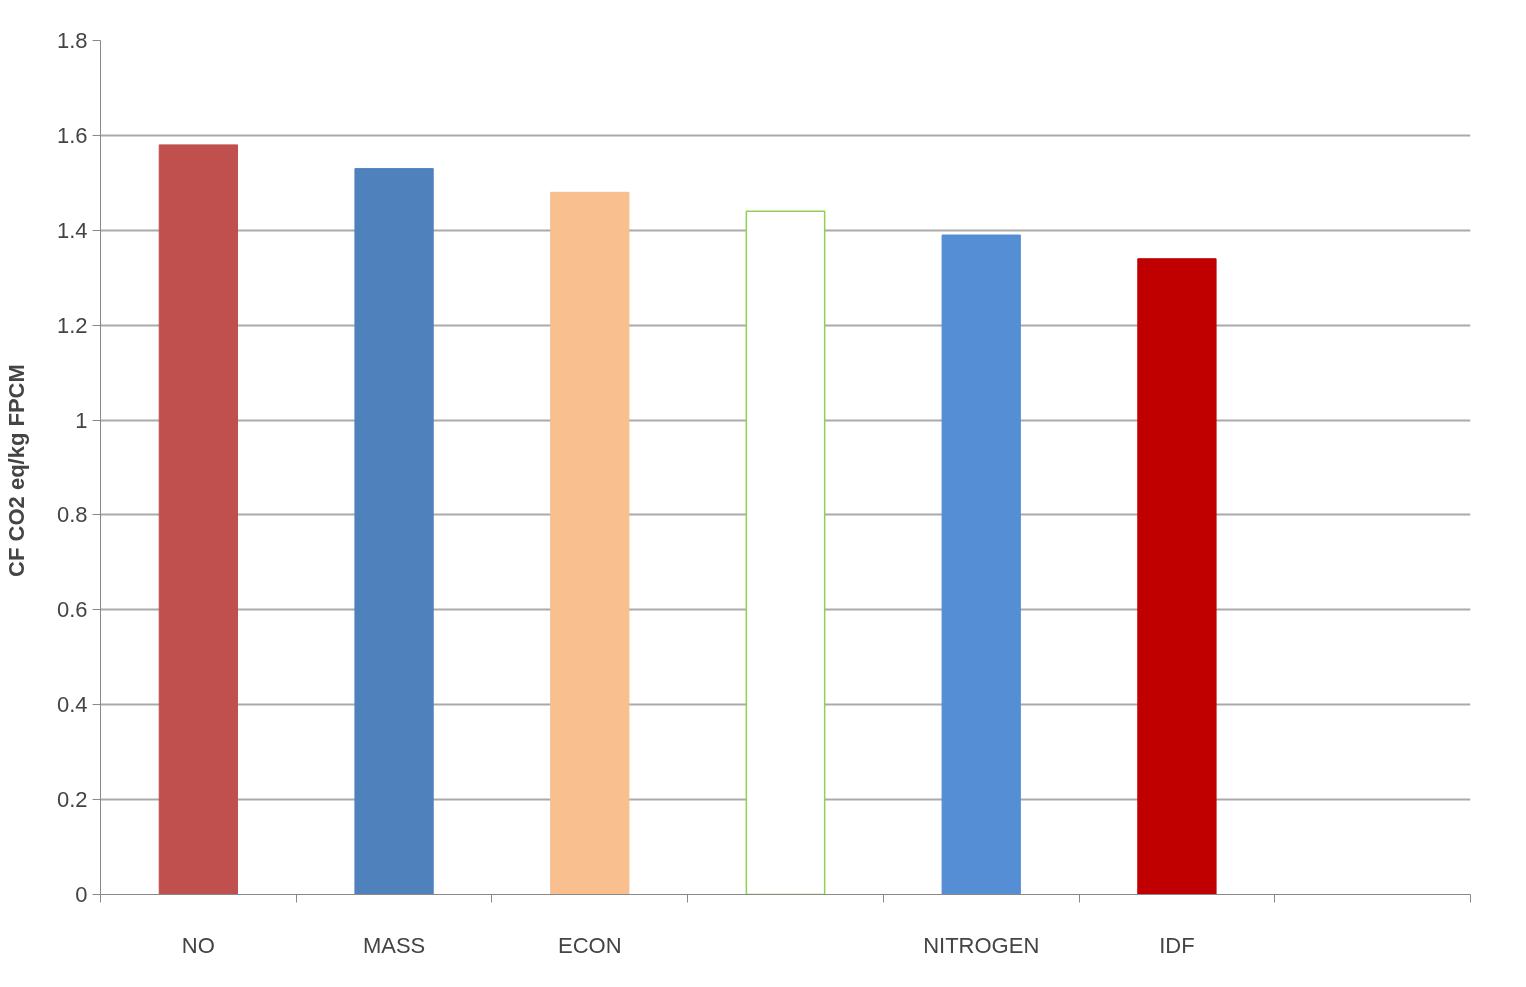 This screenshot has width=1526, height=987. I want to click on y-tick-label: 1.6, so click(72, 135).